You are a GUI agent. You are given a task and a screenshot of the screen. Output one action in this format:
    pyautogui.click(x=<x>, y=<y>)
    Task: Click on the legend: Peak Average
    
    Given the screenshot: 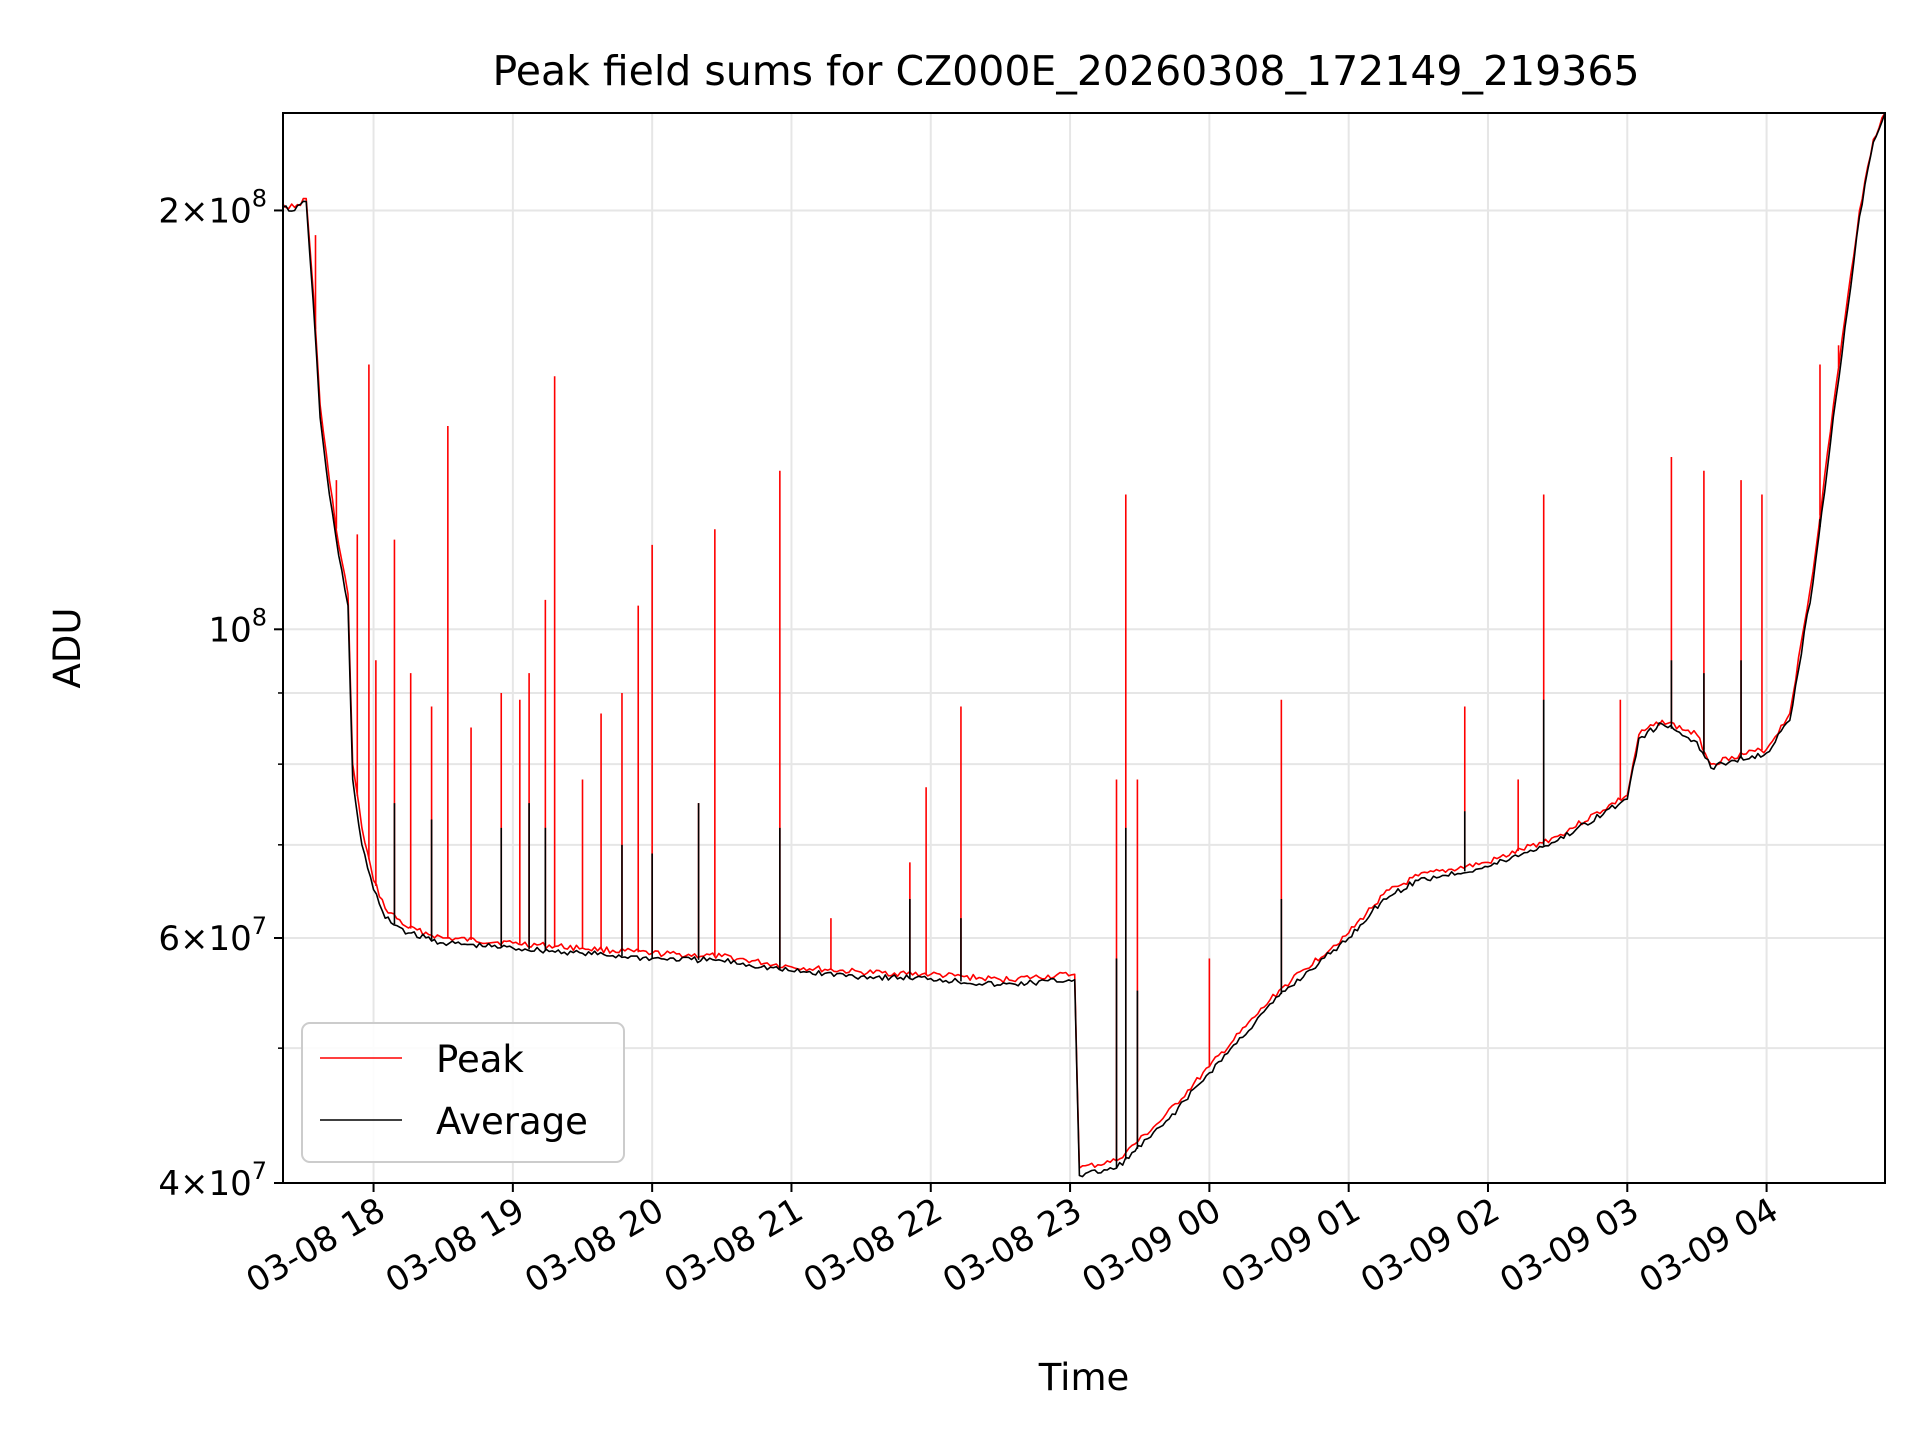 What is the action you would take?
    pyautogui.click(x=463, y=1092)
    